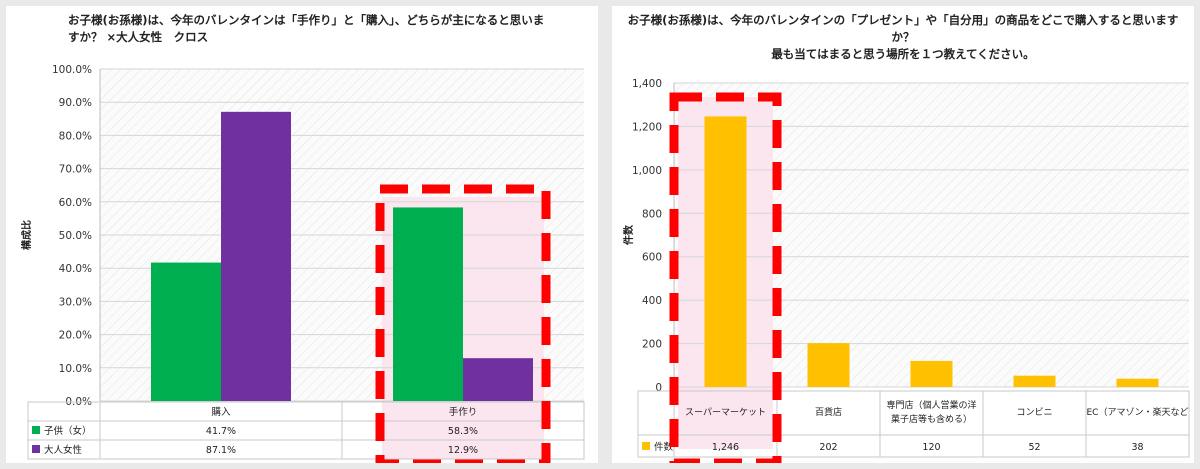 Image resolution: width=1200 pixels, height=469 pixels. What do you see at coordinates (1137, 447) in the screenshot?
I see `data-label: 38` at bounding box center [1137, 447].